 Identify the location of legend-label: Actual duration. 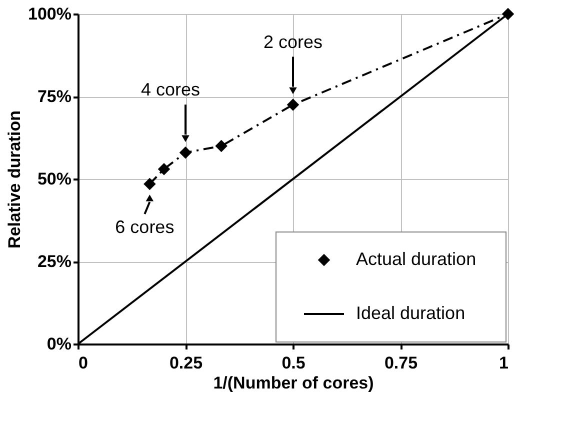
(416, 259).